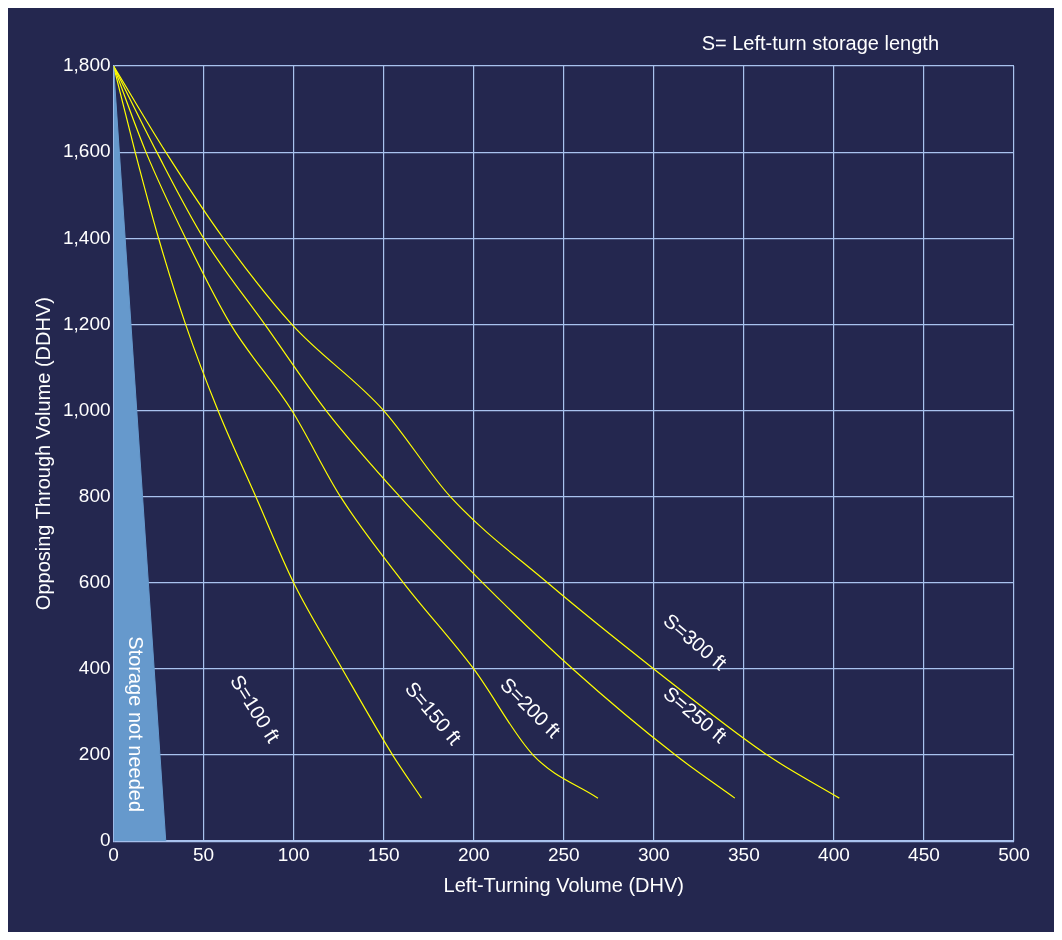 The width and height of the screenshot is (1062, 940). Describe the element at coordinates (834, 854) in the screenshot. I see `x-tick-label: 400` at that location.